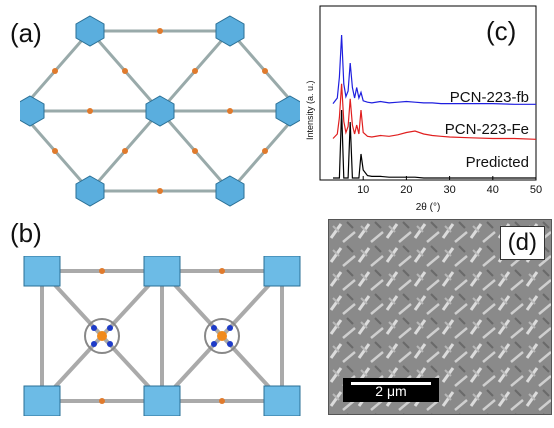  What do you see at coordinates (522, 243) in the screenshot?
I see `panel-label-d: (d)` at bounding box center [522, 243].